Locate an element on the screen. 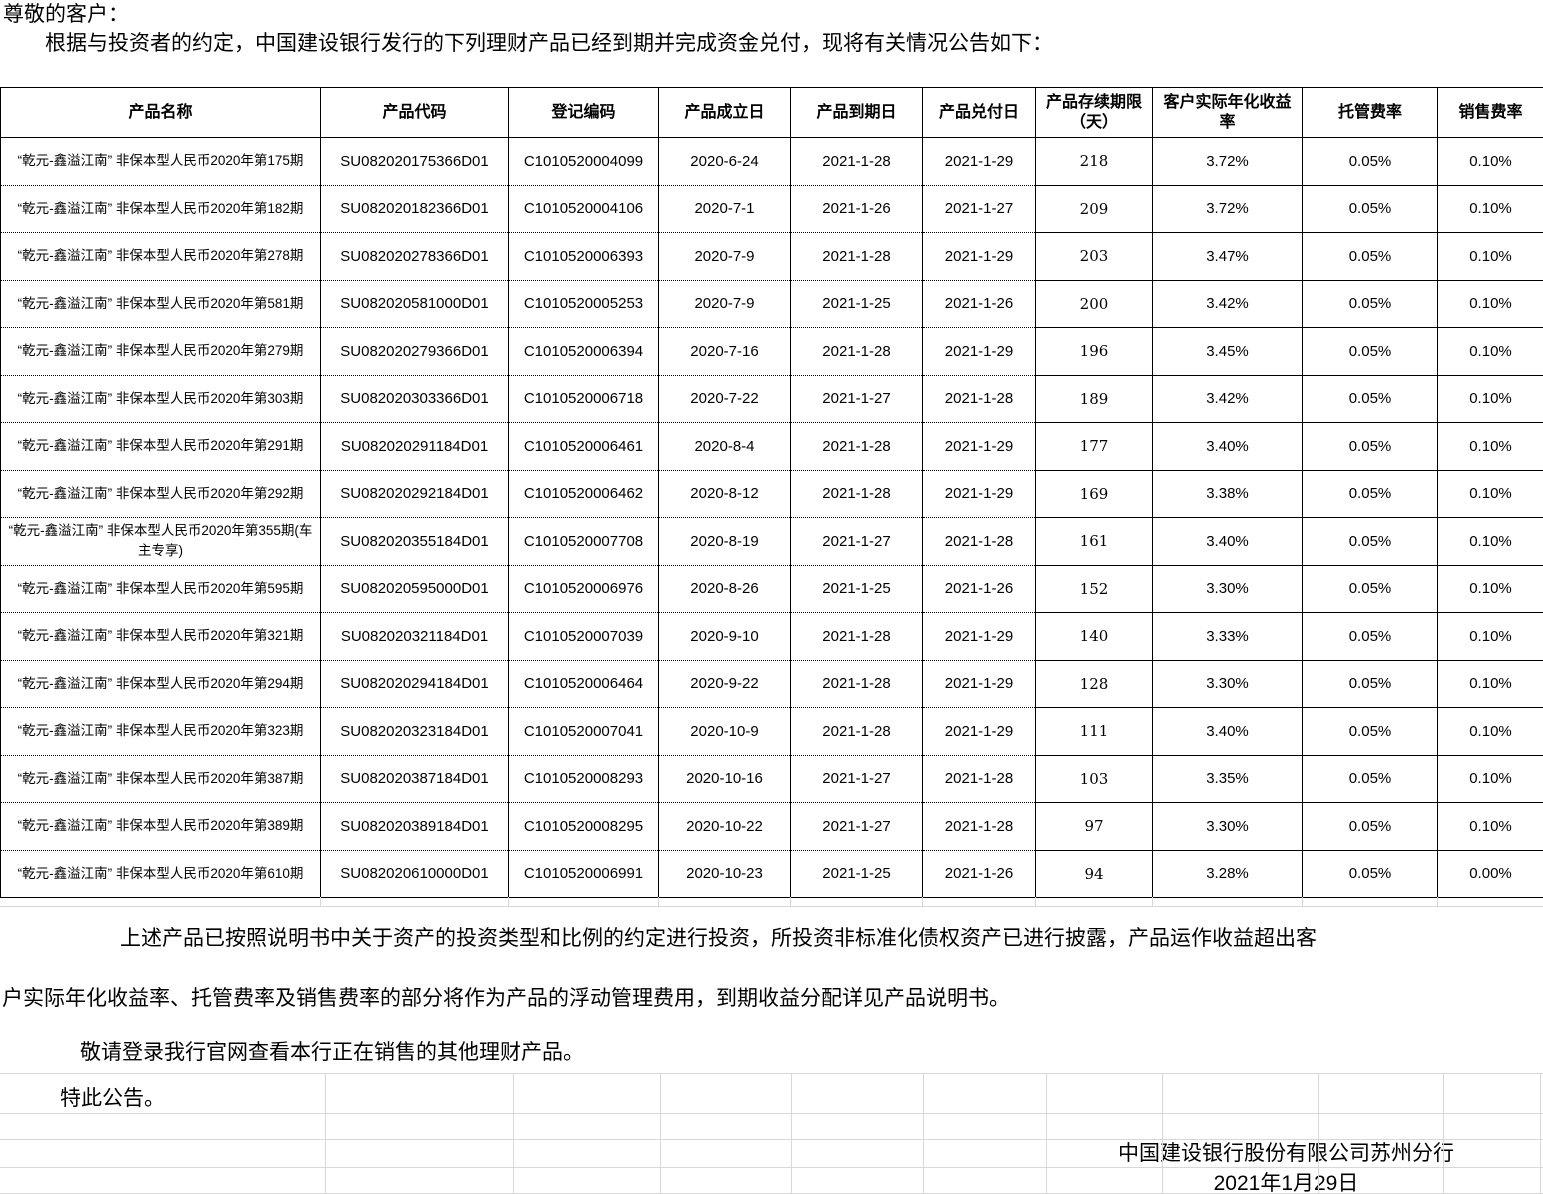  cell-duration-days: 209 is located at coordinates (1094, 209).